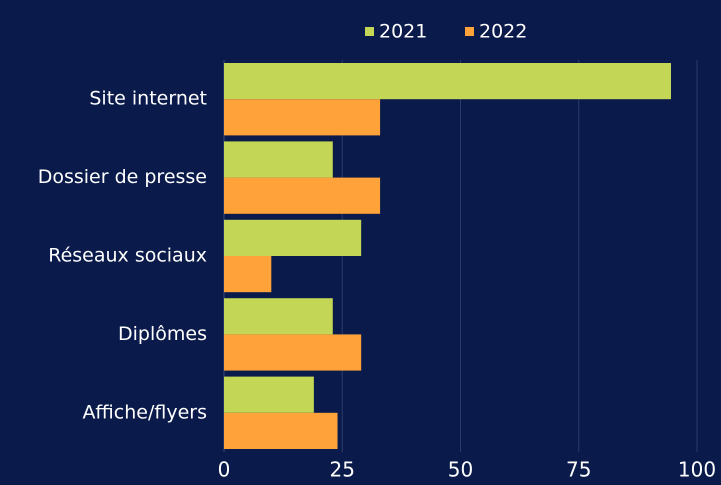  Describe the element at coordinates (122, 177) in the screenshot. I see `y-tick-label: Dossier de presse` at that location.